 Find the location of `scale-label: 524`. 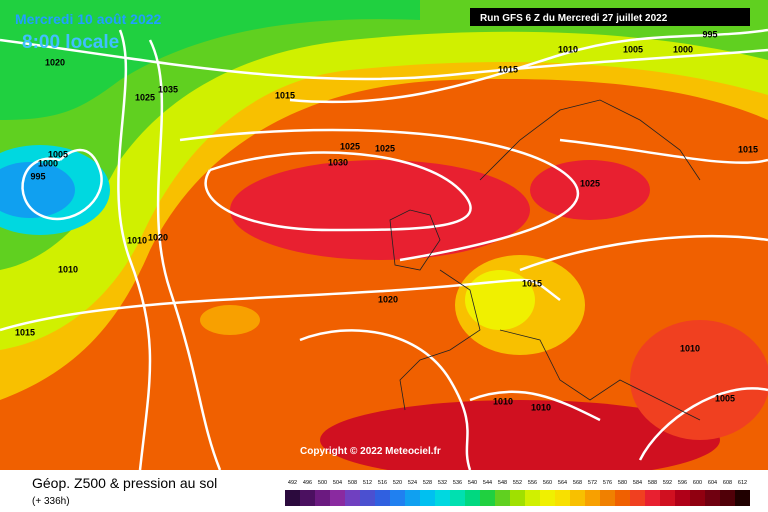

scale-label: 524 is located at coordinates (412, 483).